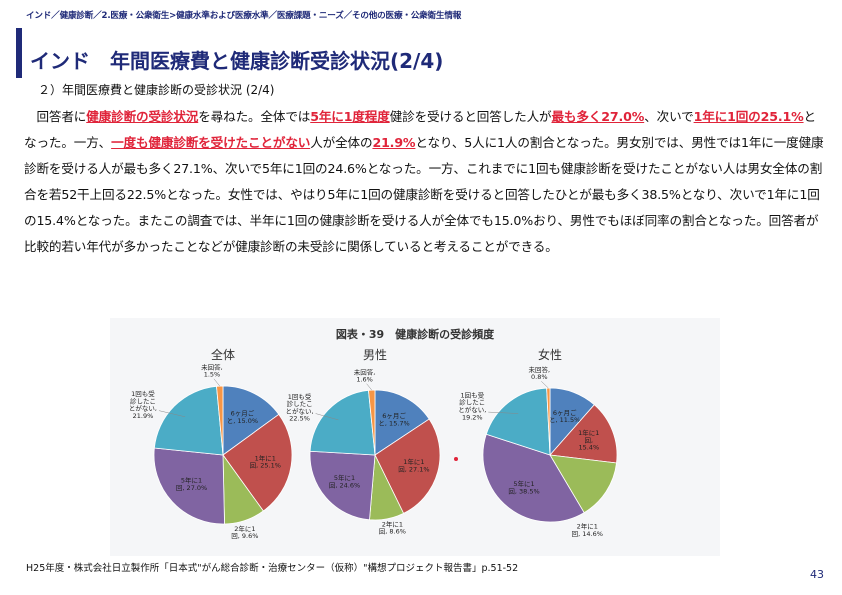  What do you see at coordinates (518, 421) in the screenshot?
I see `pie-slice-2-never` at bounding box center [518, 421].